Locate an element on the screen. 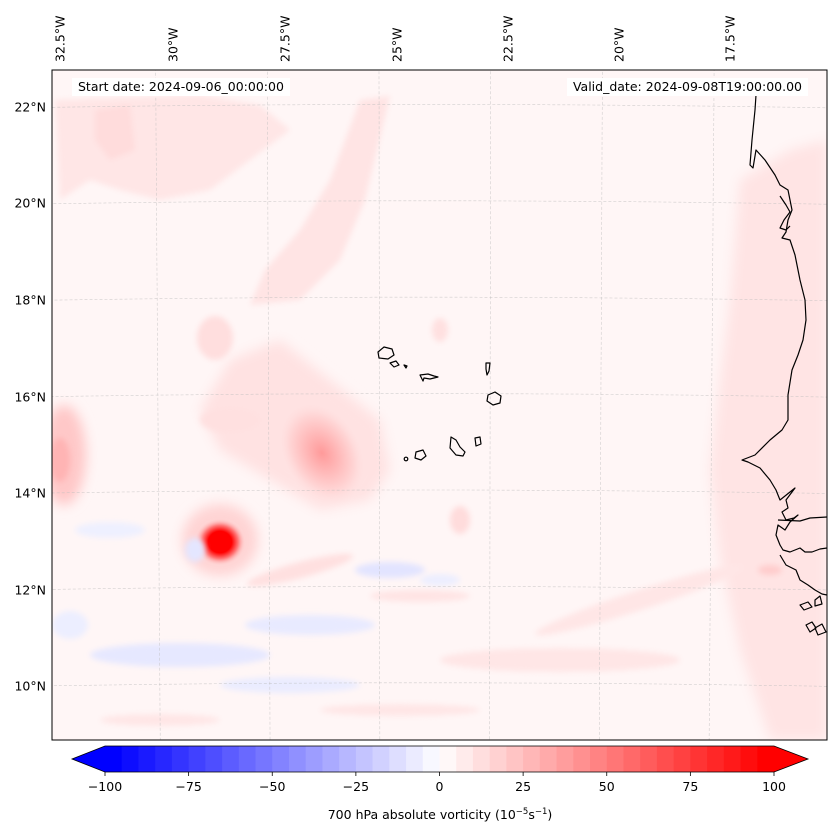 This screenshot has height=839, width=837. latitude-tick-label: 14°N is located at coordinates (30, 493).